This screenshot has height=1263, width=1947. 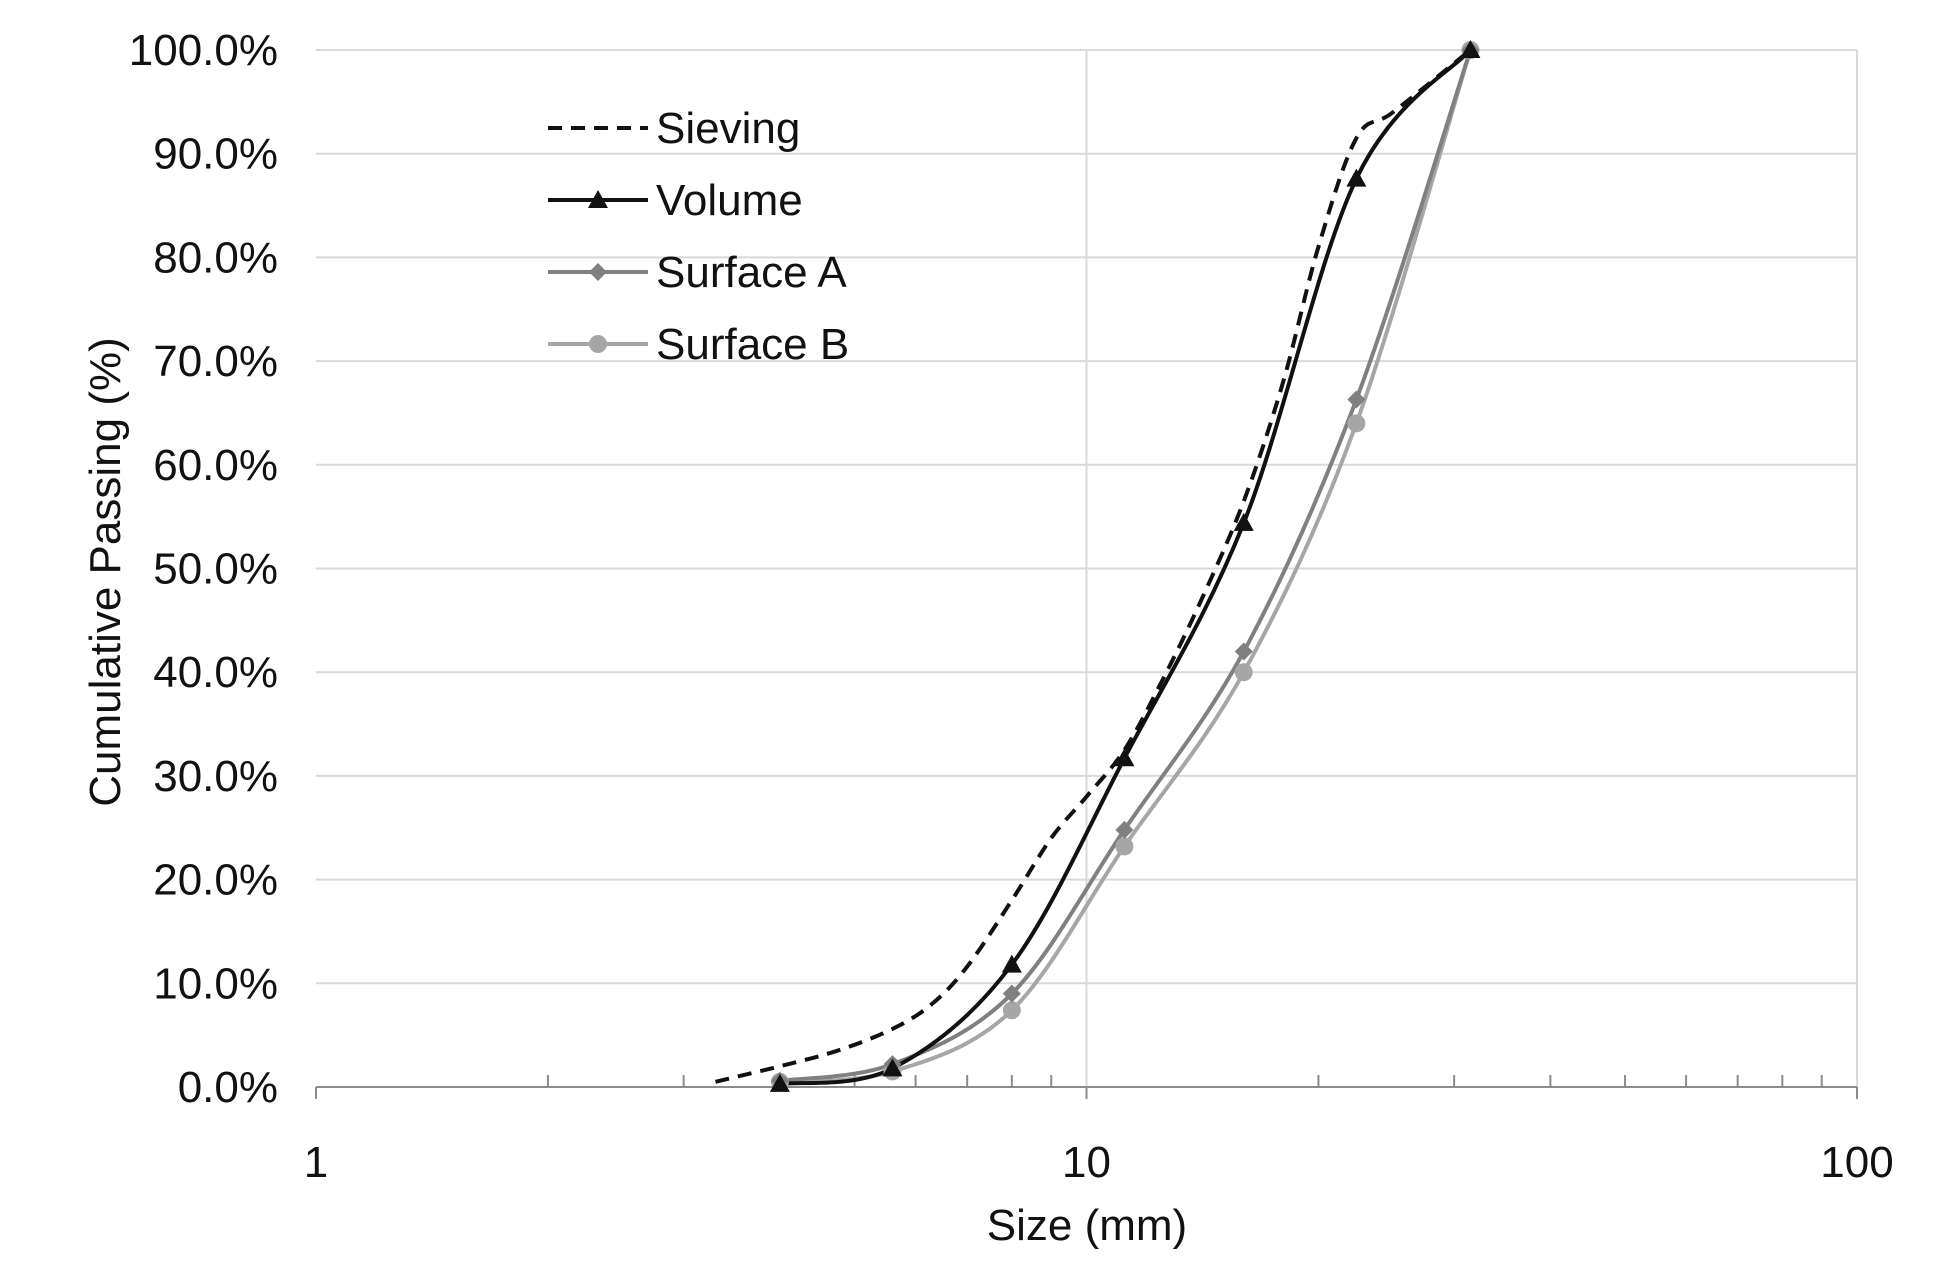 What do you see at coordinates (215, 880) in the screenshot?
I see `y-tick-label: 20.0%` at bounding box center [215, 880].